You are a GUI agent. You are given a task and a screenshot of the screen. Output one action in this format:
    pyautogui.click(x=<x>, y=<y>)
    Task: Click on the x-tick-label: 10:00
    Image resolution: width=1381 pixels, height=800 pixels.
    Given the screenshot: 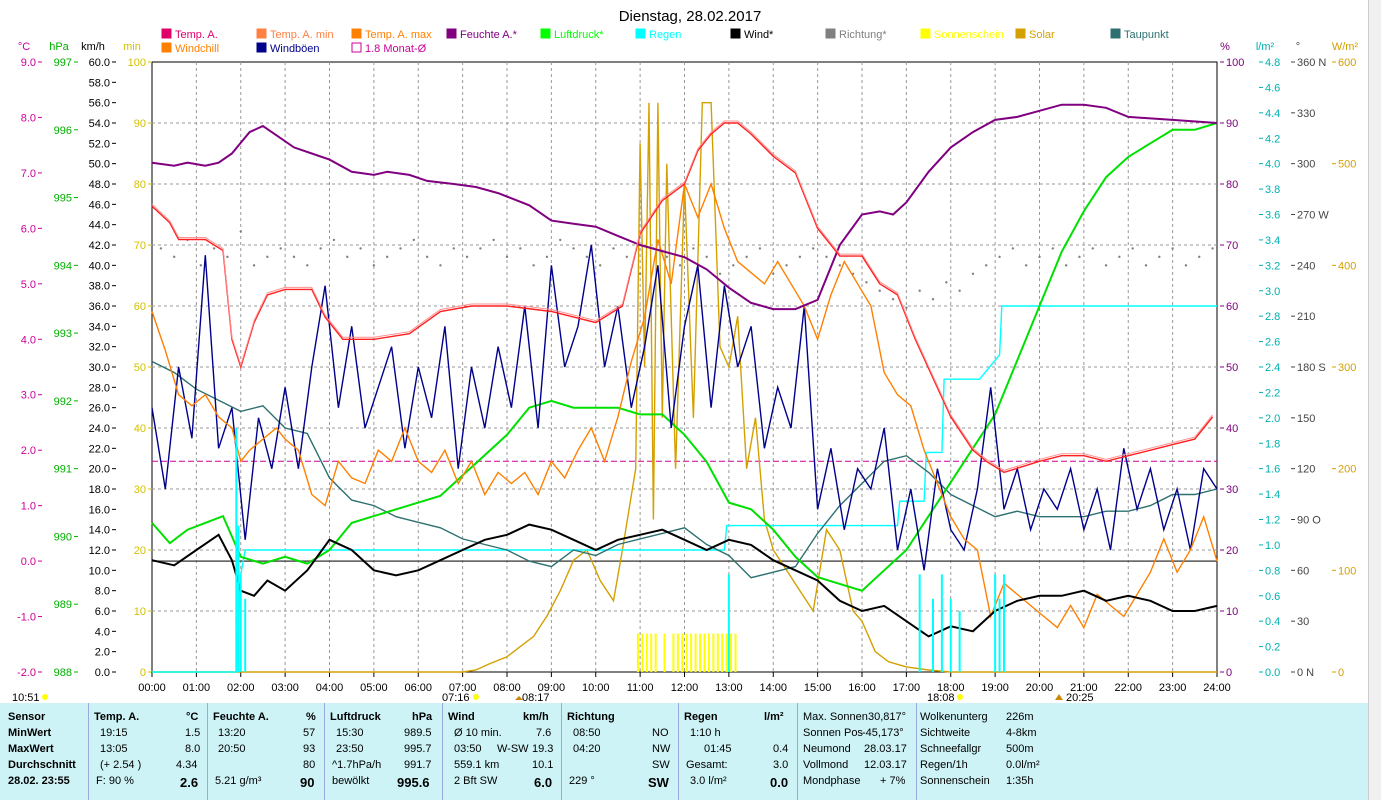 What is the action you would take?
    pyautogui.click(x=596, y=688)
    